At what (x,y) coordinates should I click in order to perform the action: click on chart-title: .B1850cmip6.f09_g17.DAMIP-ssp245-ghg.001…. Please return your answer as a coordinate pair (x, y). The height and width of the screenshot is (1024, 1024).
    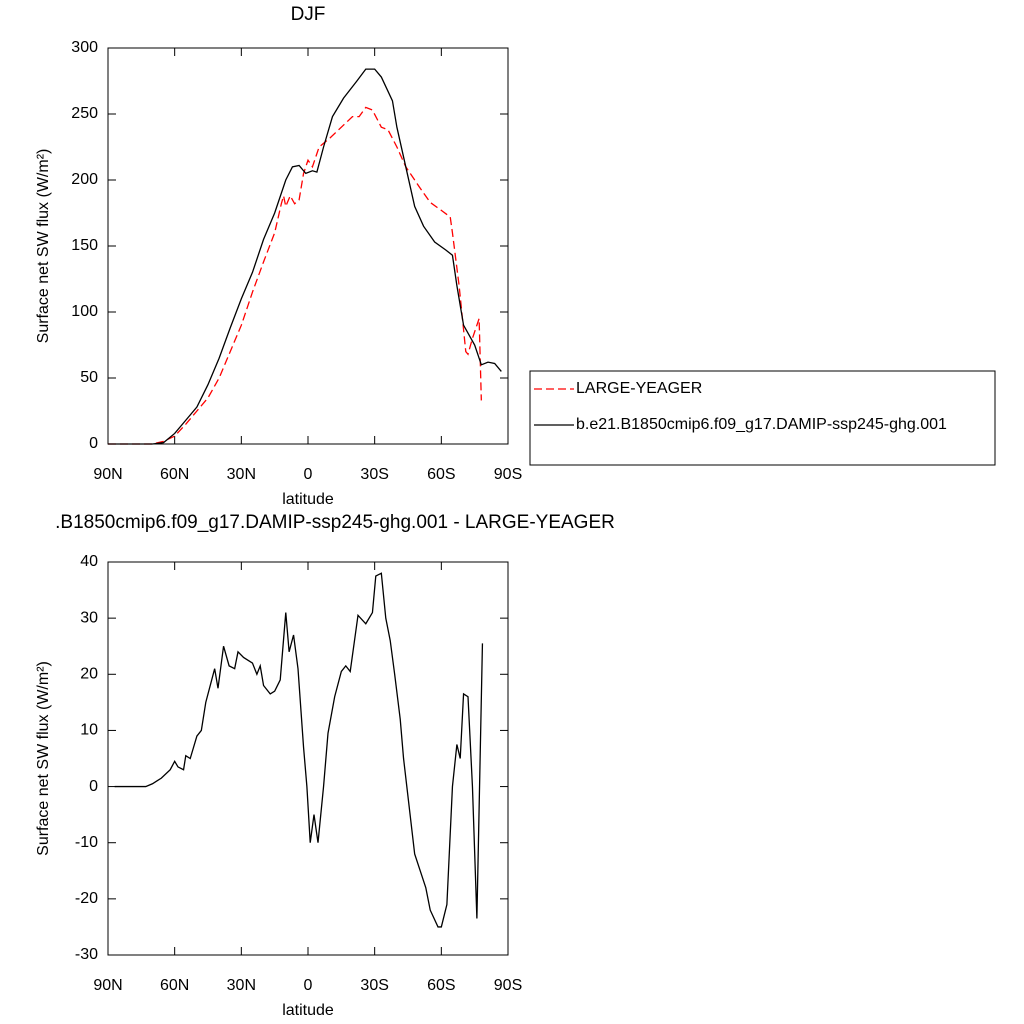
    Looking at the image, I should click on (335, 522).